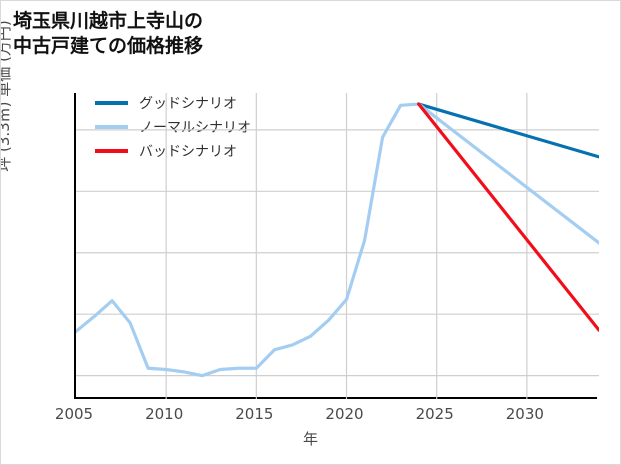 This screenshot has width=621, height=465. Describe the element at coordinates (164, 414) in the screenshot. I see `x-tick-label: 2010` at that location.